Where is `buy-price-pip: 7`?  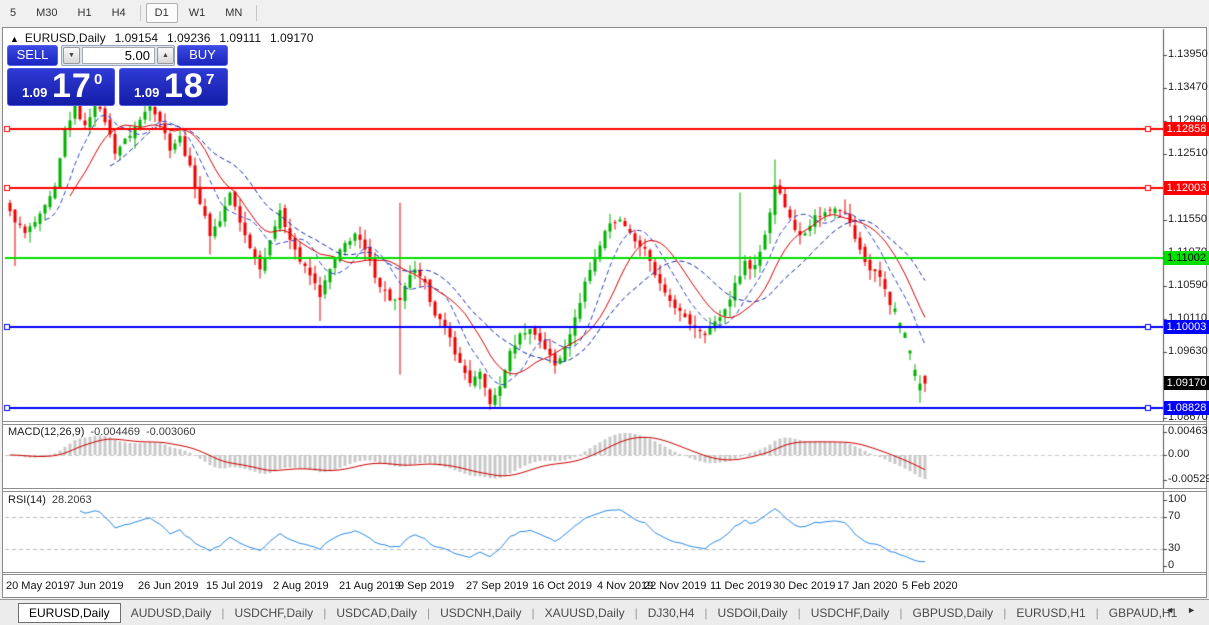
buy-price-pip: 7 is located at coordinates (210, 79).